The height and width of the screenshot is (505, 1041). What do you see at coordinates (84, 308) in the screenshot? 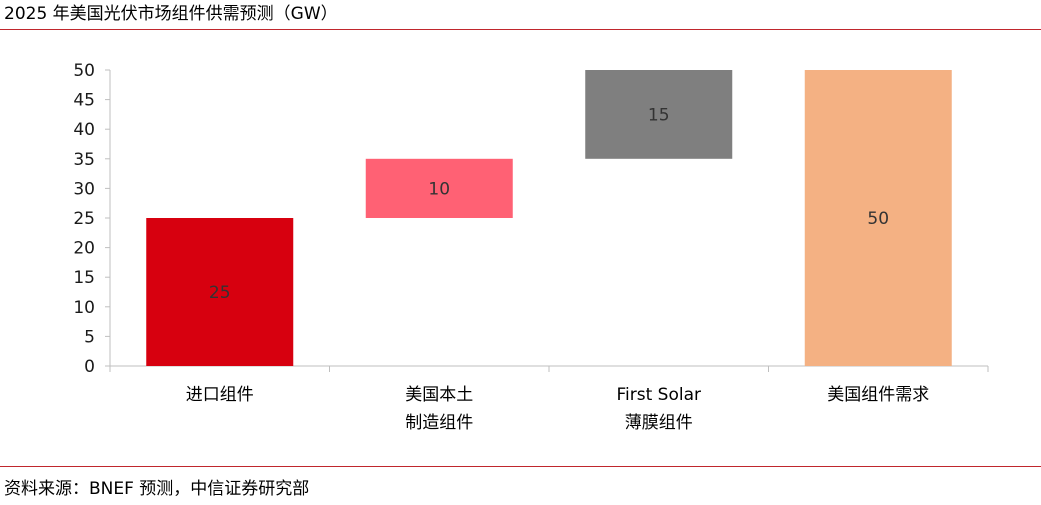
I see `y-tick-label: 10` at bounding box center [84, 308].